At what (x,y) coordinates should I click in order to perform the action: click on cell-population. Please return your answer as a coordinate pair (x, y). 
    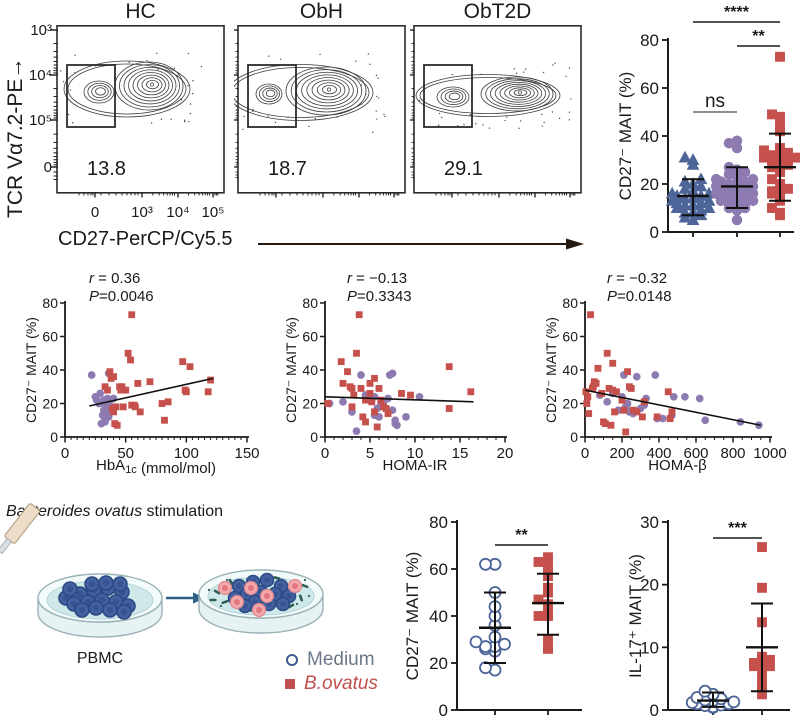
    Looking at the image, I should click on (493, 96).